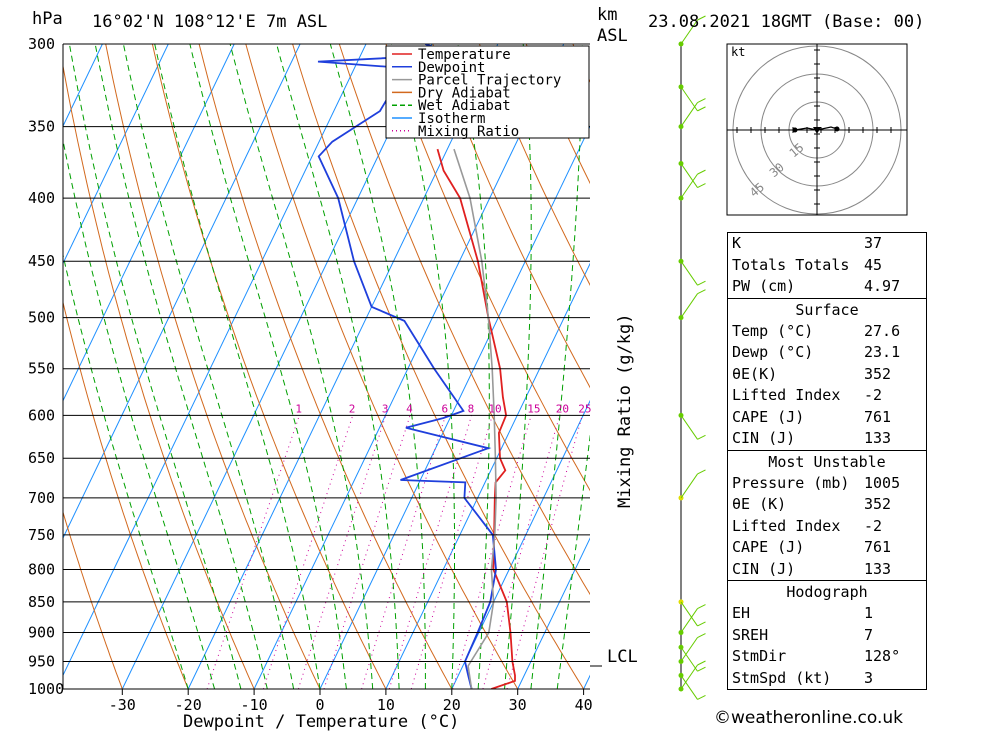 Image resolution: width=1000 pixels, height=733 pixels. I want to click on surface-row: Dewp (°C) 23.1, so click(816, 352).